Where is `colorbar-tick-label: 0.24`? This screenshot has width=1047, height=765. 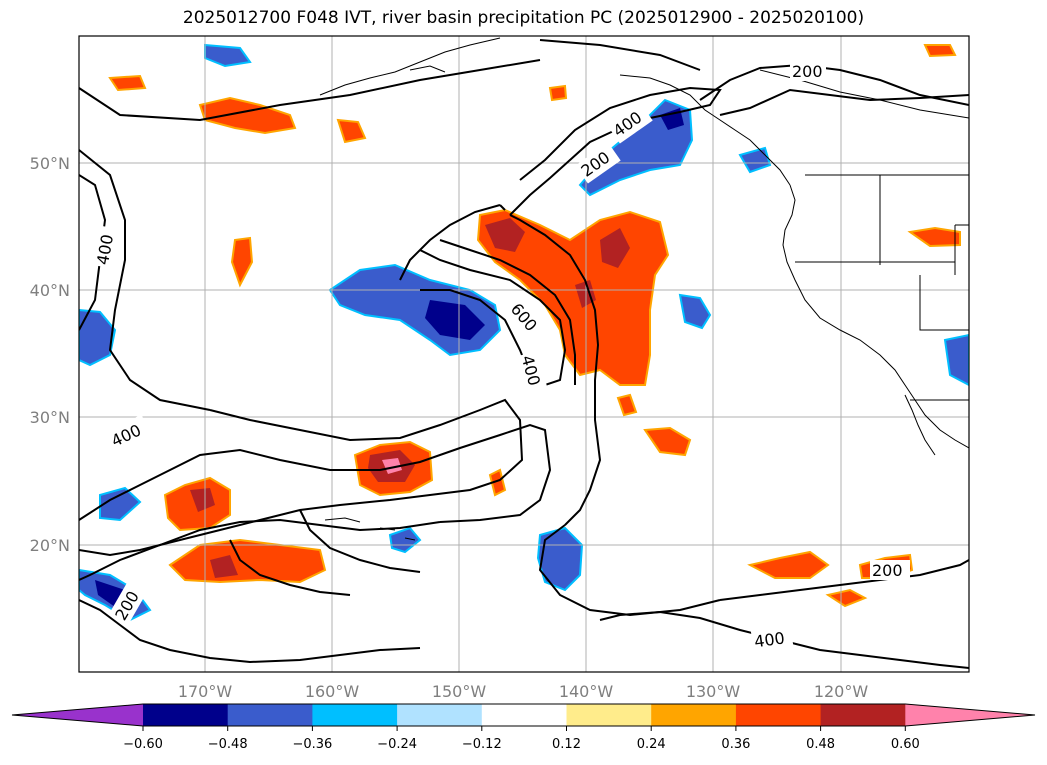
colorbar-tick-label: 0.24 is located at coordinates (651, 744).